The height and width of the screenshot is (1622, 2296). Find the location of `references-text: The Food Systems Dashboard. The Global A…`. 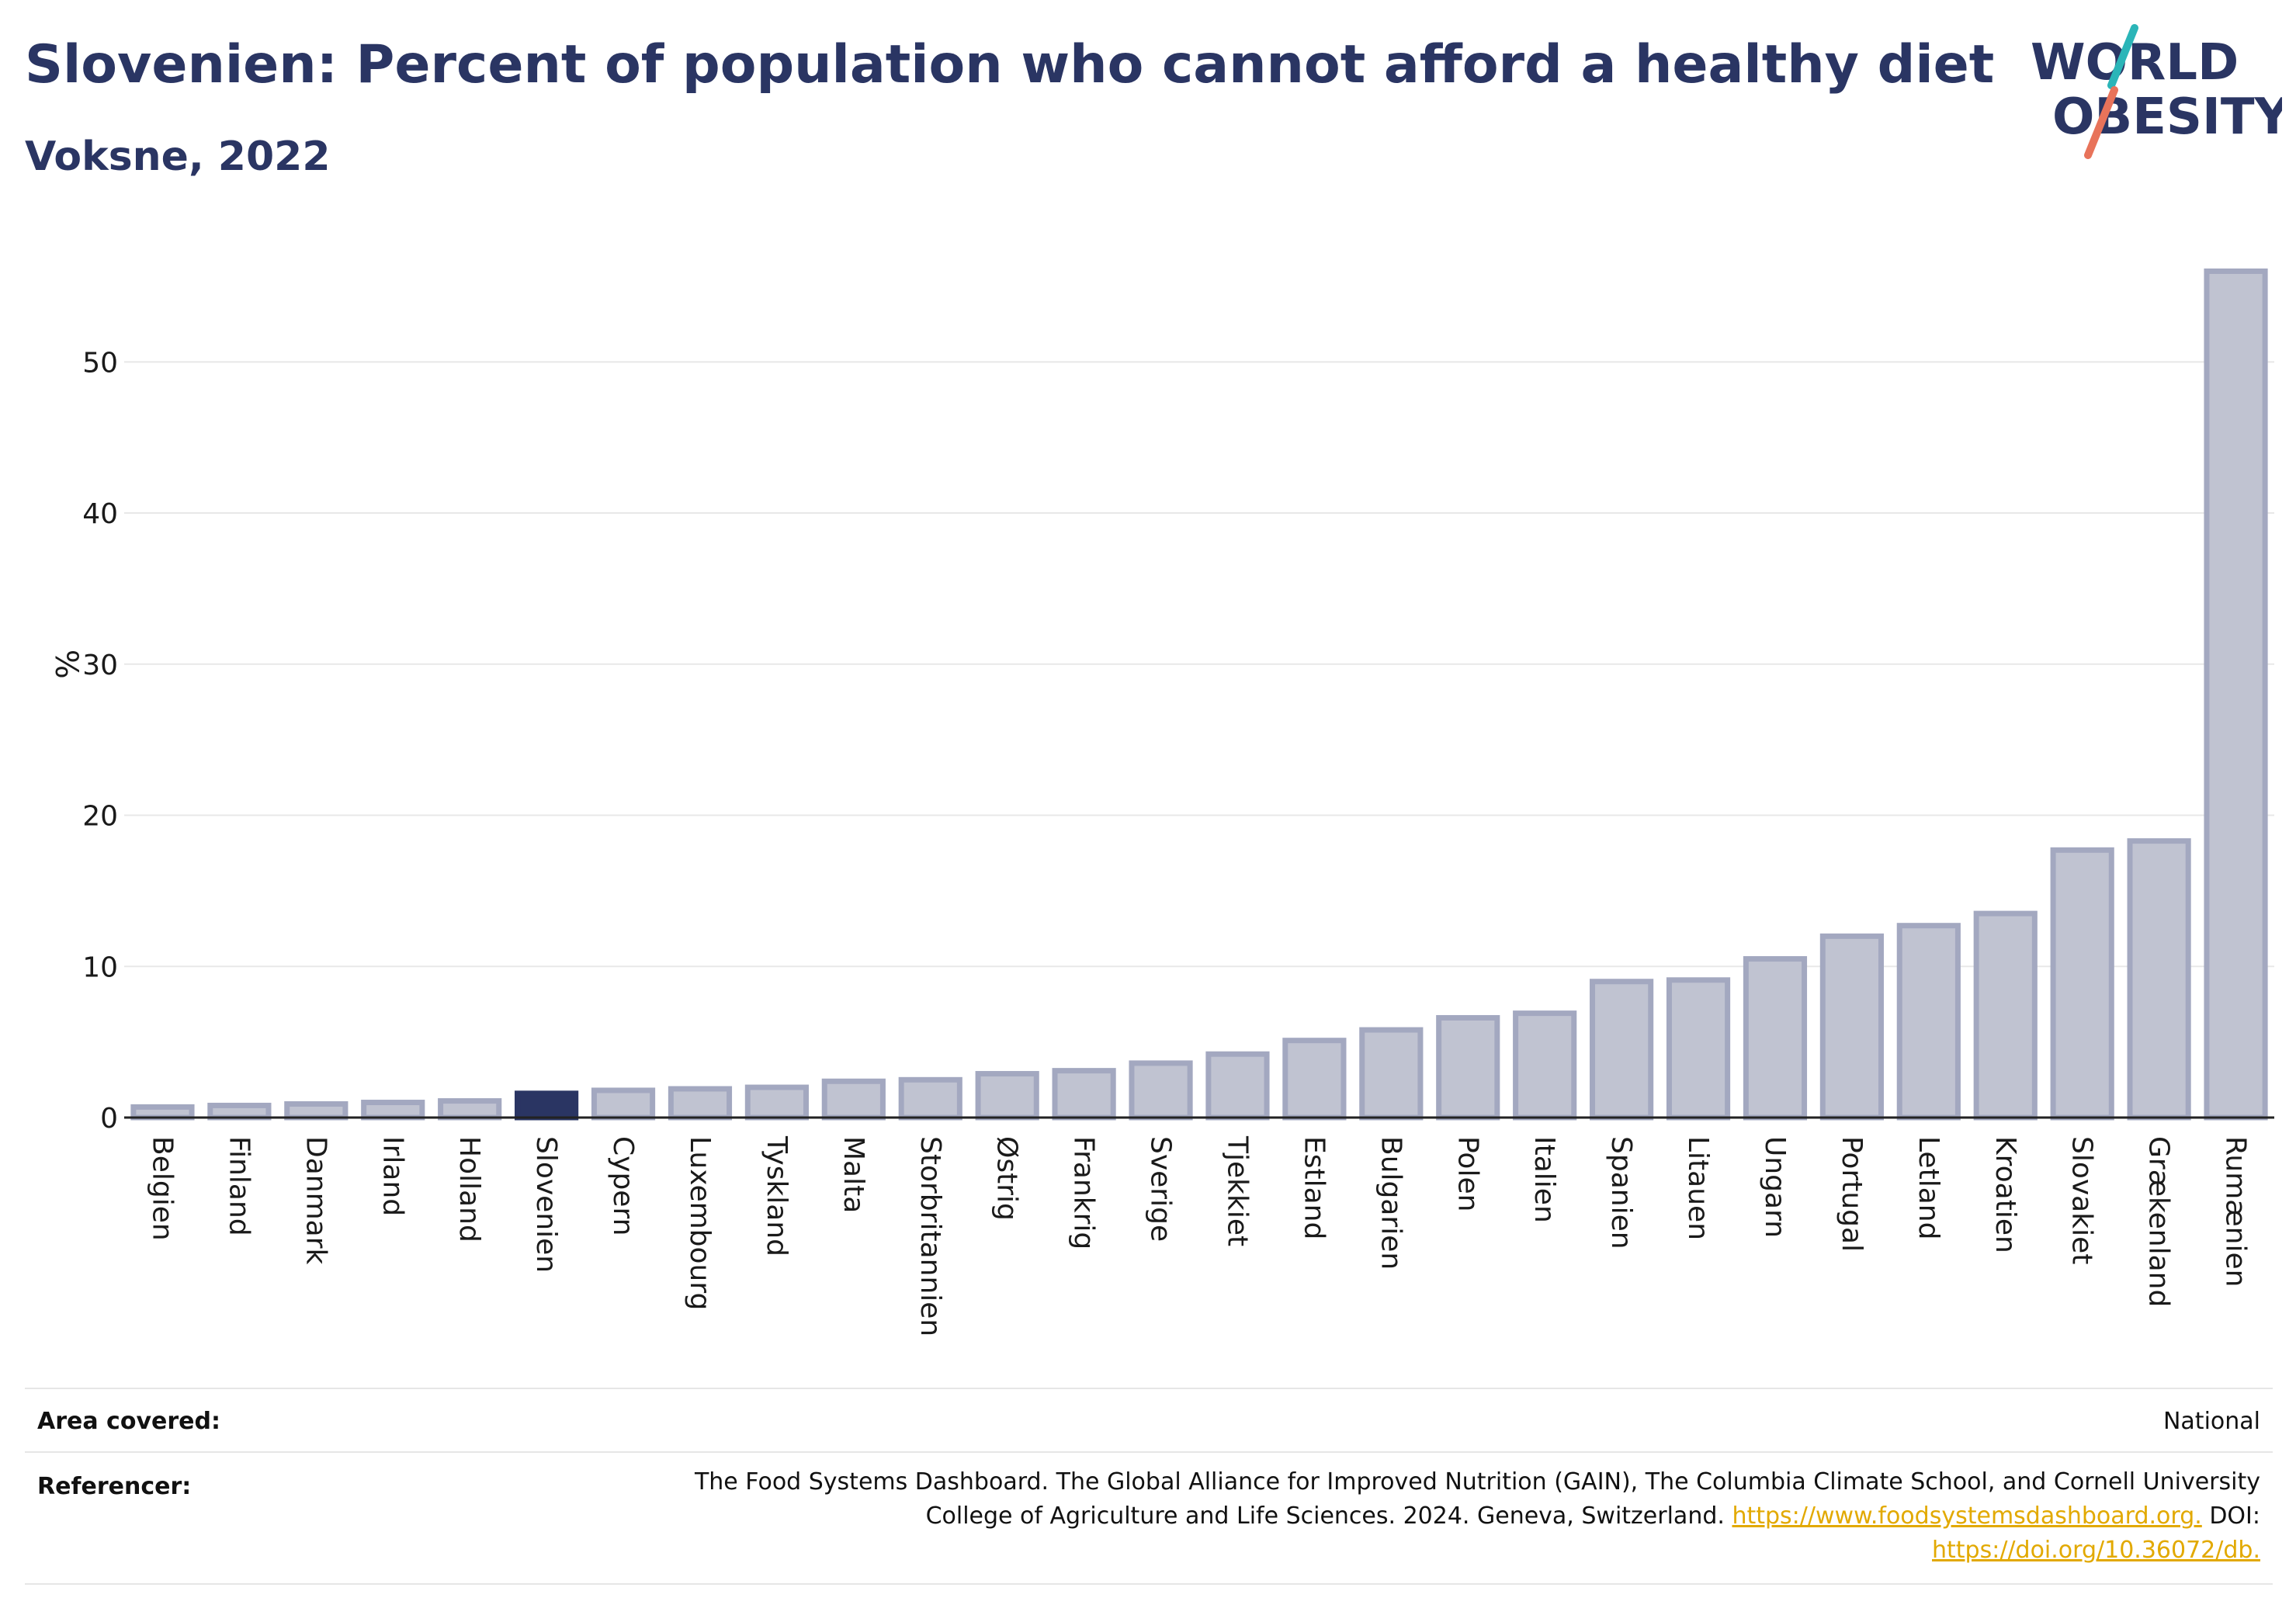

references-text: The Food Systems Dashboard. The Global A… is located at coordinates (1477, 1516).